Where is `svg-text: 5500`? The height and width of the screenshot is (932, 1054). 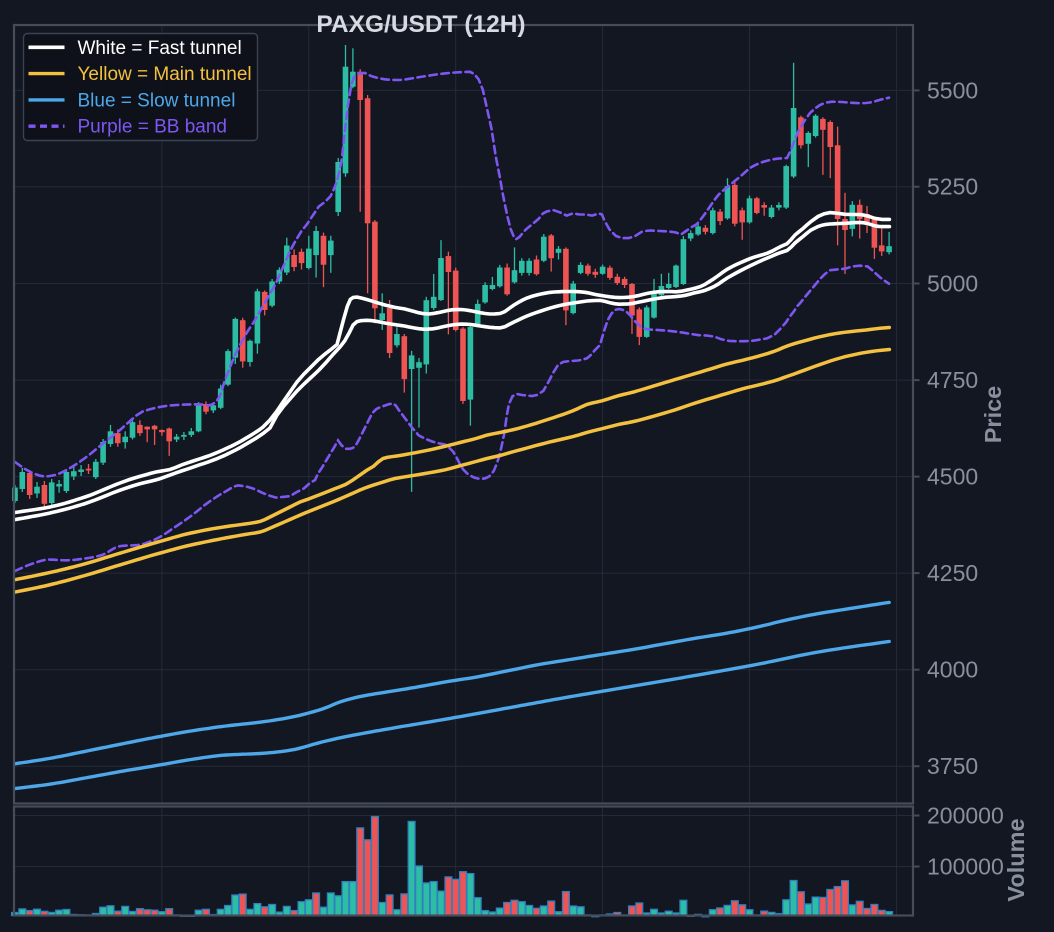 svg-text: 5500 is located at coordinates (952, 90).